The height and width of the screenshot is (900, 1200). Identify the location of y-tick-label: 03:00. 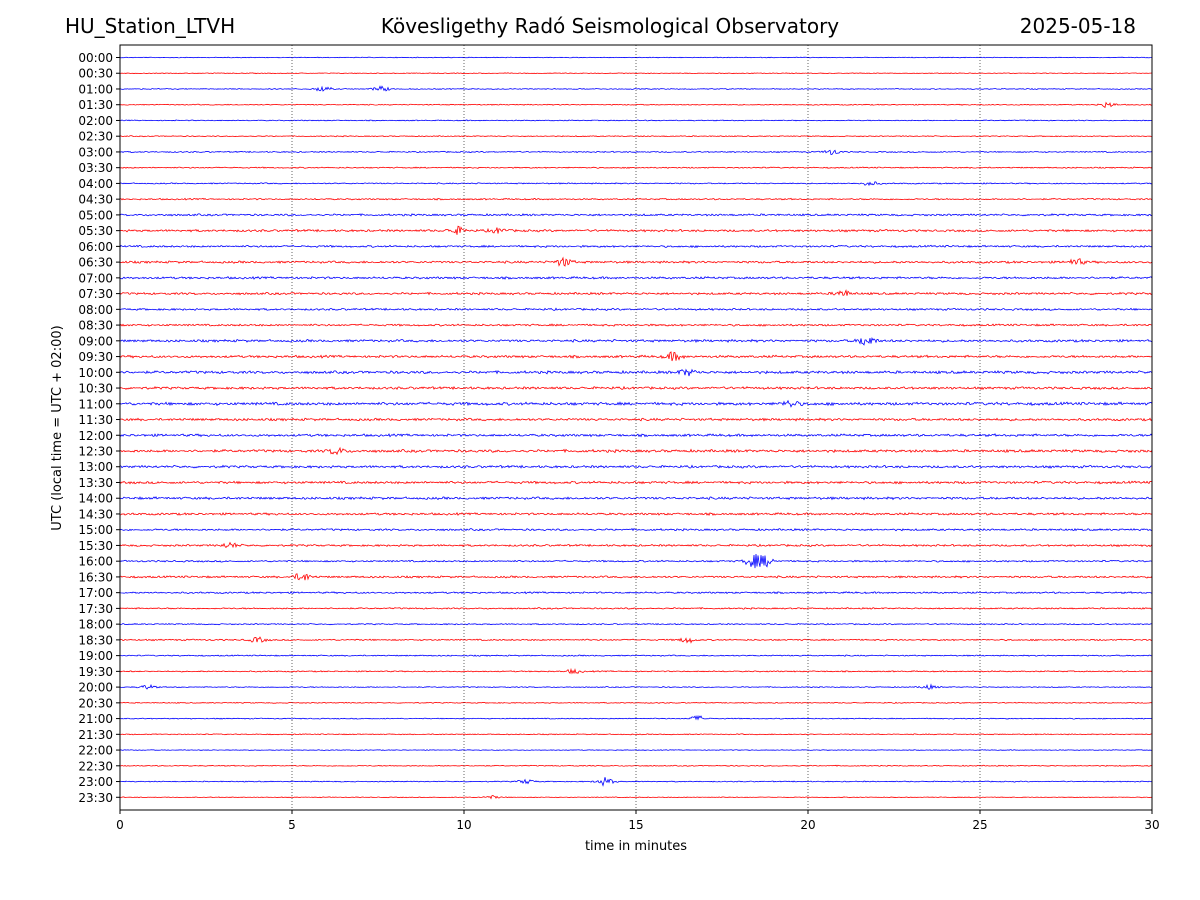
(95, 152).